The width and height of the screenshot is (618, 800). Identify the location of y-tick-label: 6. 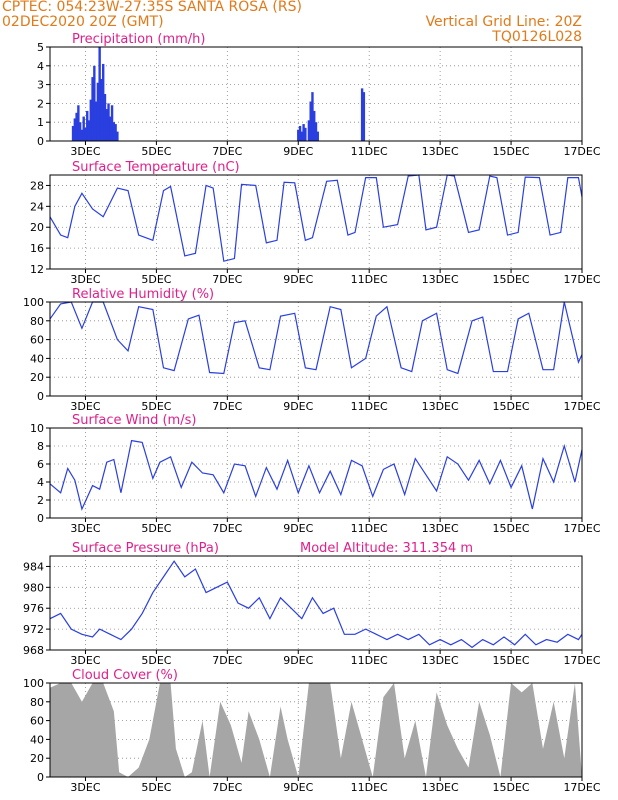
(40, 464).